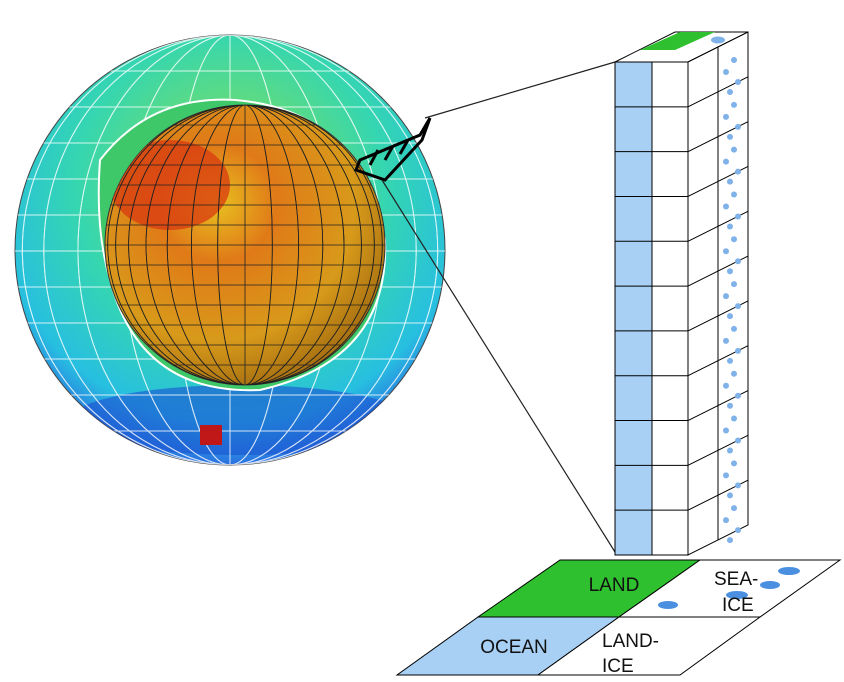  Describe the element at coordinates (245, 245) in the screenshot. I see `core-grid` at that location.